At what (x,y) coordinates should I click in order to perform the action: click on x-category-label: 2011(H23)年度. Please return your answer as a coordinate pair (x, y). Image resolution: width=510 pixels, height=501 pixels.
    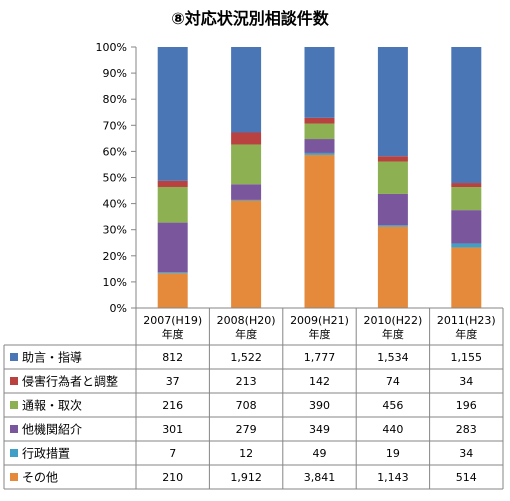
    Looking at the image, I should click on (466, 327).